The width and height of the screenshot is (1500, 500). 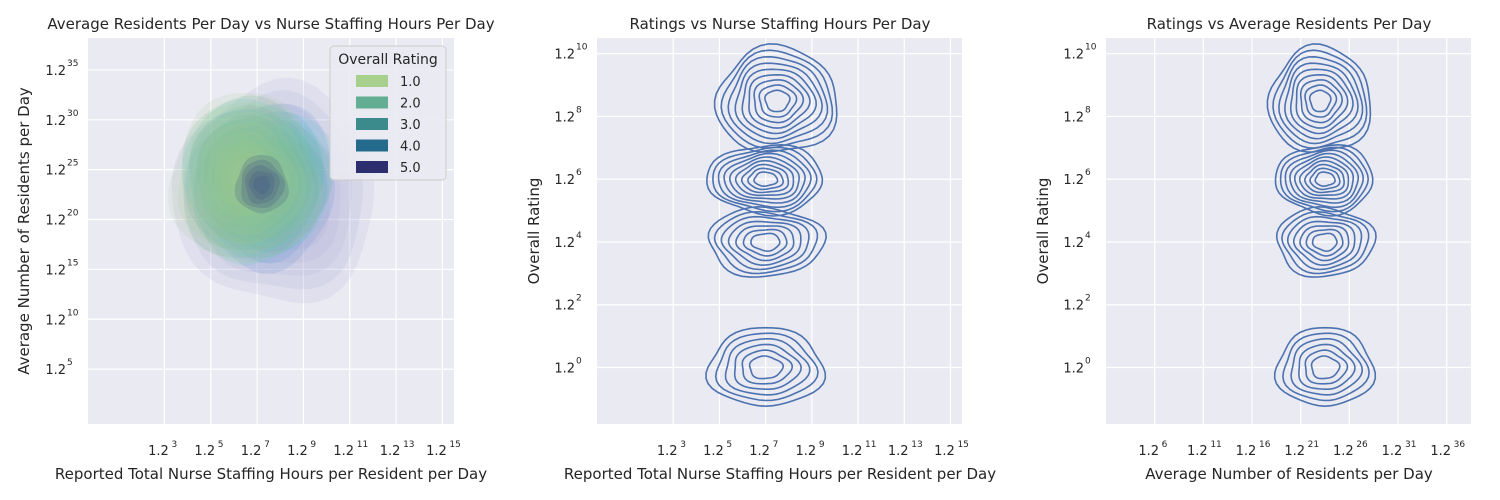 What do you see at coordinates (388, 113) in the screenshot?
I see `legend: Overall Rating 1.0 2.0 3.0 4.0 5.0` at bounding box center [388, 113].